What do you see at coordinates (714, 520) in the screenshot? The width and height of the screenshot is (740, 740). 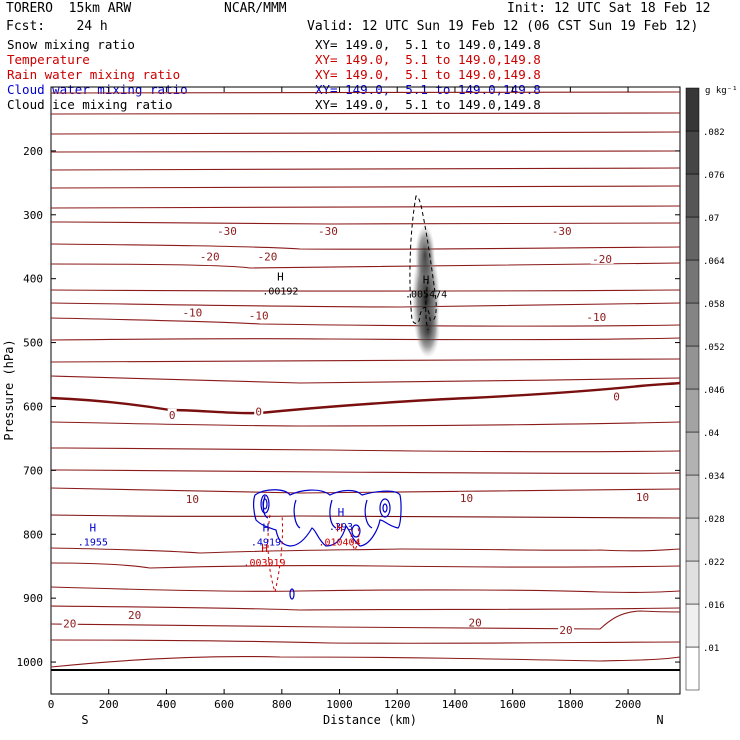 I see `colorbar-label: .028` at bounding box center [714, 520].